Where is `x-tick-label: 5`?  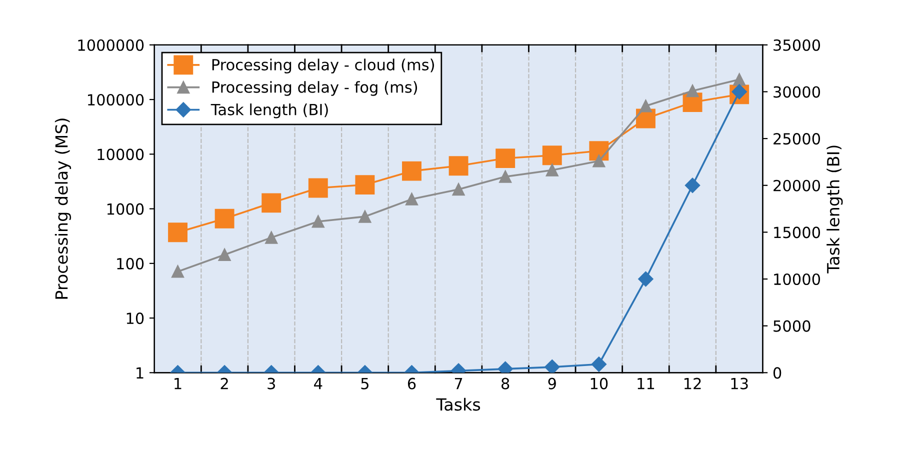
x-tick-label: 5 is located at coordinates (364, 384).